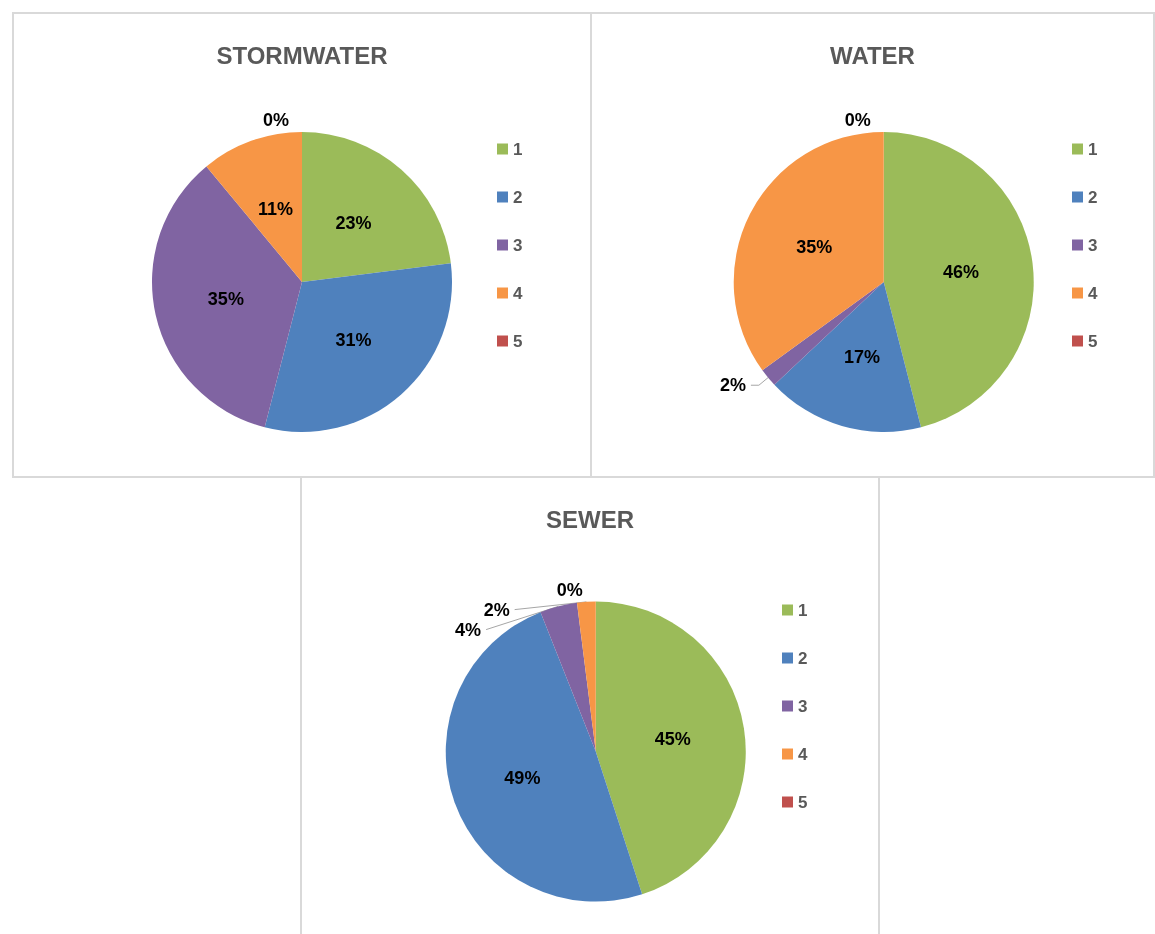 Image resolution: width=1155 pixels, height=934 pixels. What do you see at coordinates (672, 739) in the screenshot?
I see `data-label: 45%` at bounding box center [672, 739].